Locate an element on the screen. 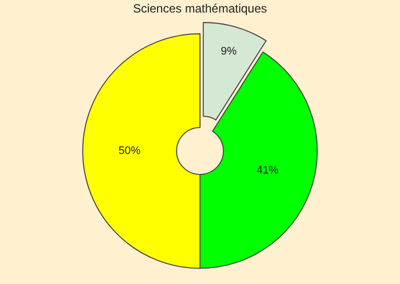  chart-title: Sciences mathématiques is located at coordinates (200, 9).